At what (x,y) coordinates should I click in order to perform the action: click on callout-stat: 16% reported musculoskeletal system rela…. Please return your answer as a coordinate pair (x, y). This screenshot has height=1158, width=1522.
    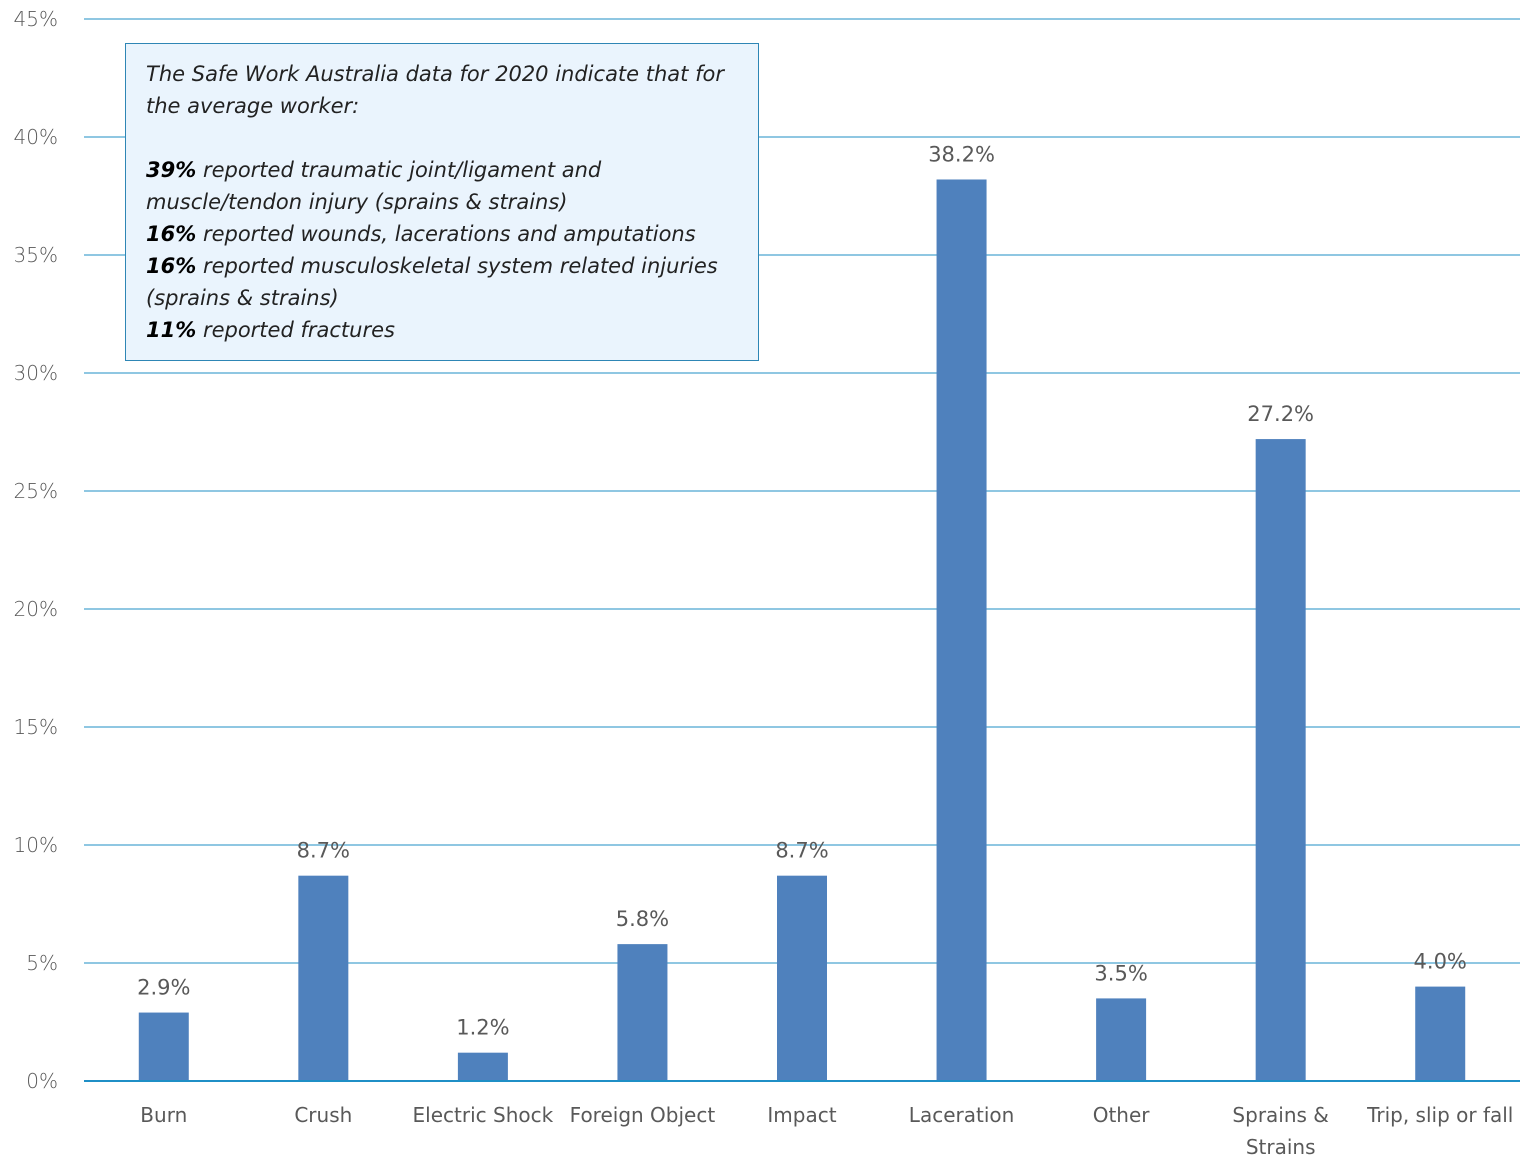
    Looking at the image, I should click on (443, 282).